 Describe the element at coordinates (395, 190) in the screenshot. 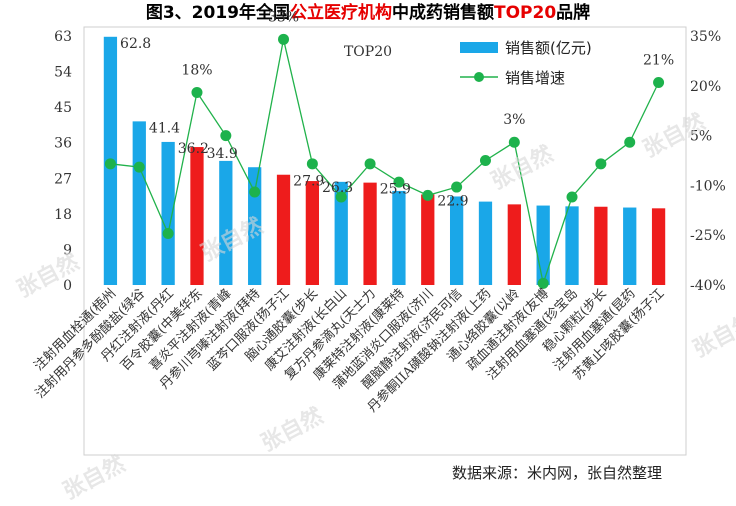

I see `bar-data-label: 25.9` at that location.